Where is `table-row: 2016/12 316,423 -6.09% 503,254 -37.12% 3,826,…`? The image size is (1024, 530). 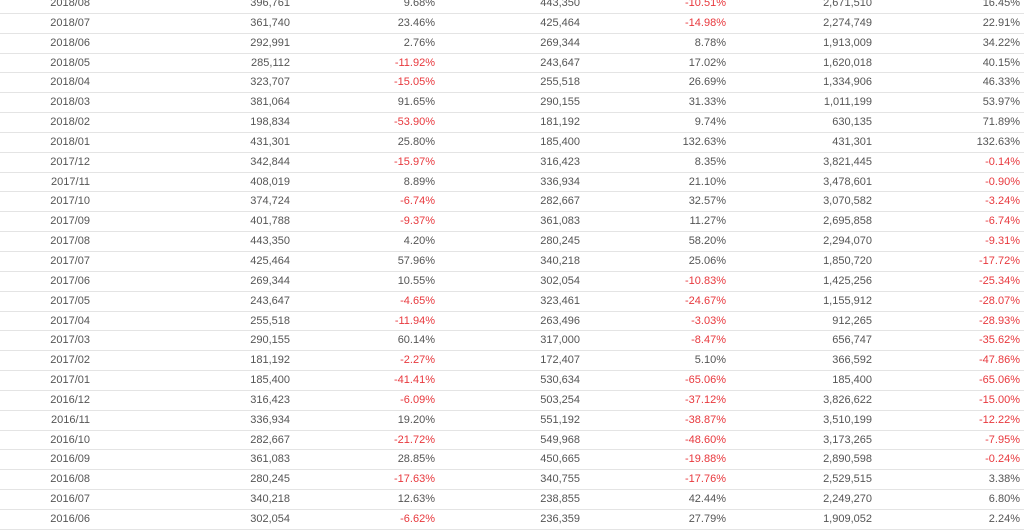 table-row: 2016/12 316,423 -6.09% 503,254 -37.12% 3,826,… is located at coordinates (512, 401).